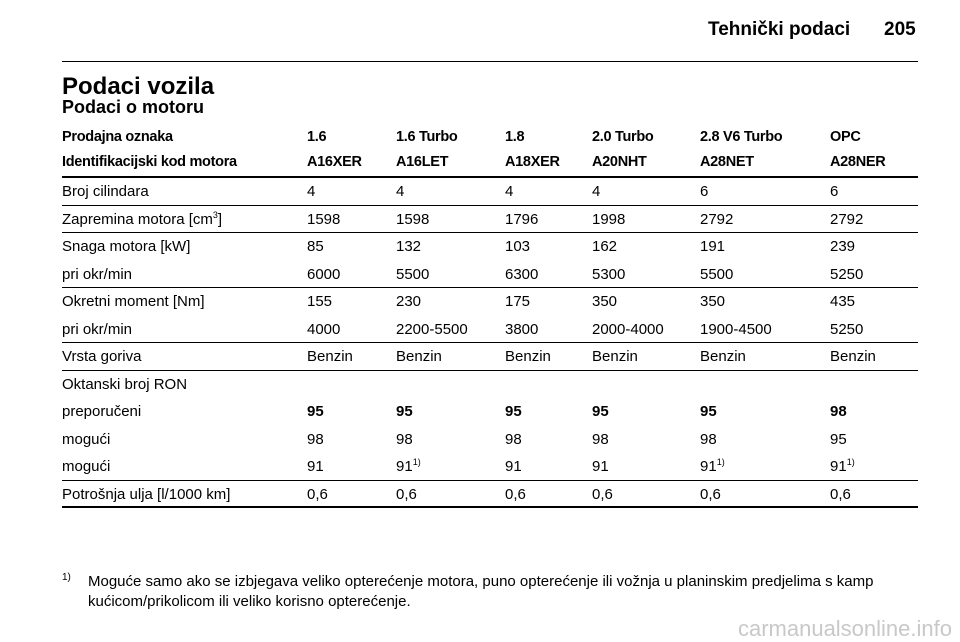 The image size is (960, 642). Describe the element at coordinates (522, 219) in the screenshot. I see `cell: 1796` at that location.